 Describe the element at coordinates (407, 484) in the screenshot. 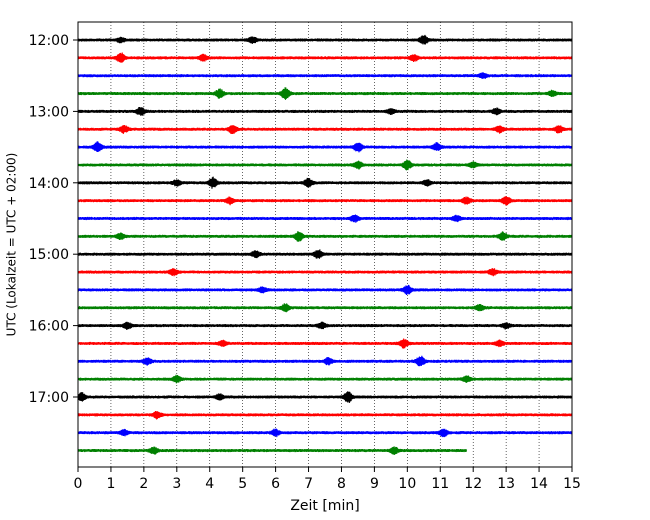

I see `x-tick-label: 10` at that location.